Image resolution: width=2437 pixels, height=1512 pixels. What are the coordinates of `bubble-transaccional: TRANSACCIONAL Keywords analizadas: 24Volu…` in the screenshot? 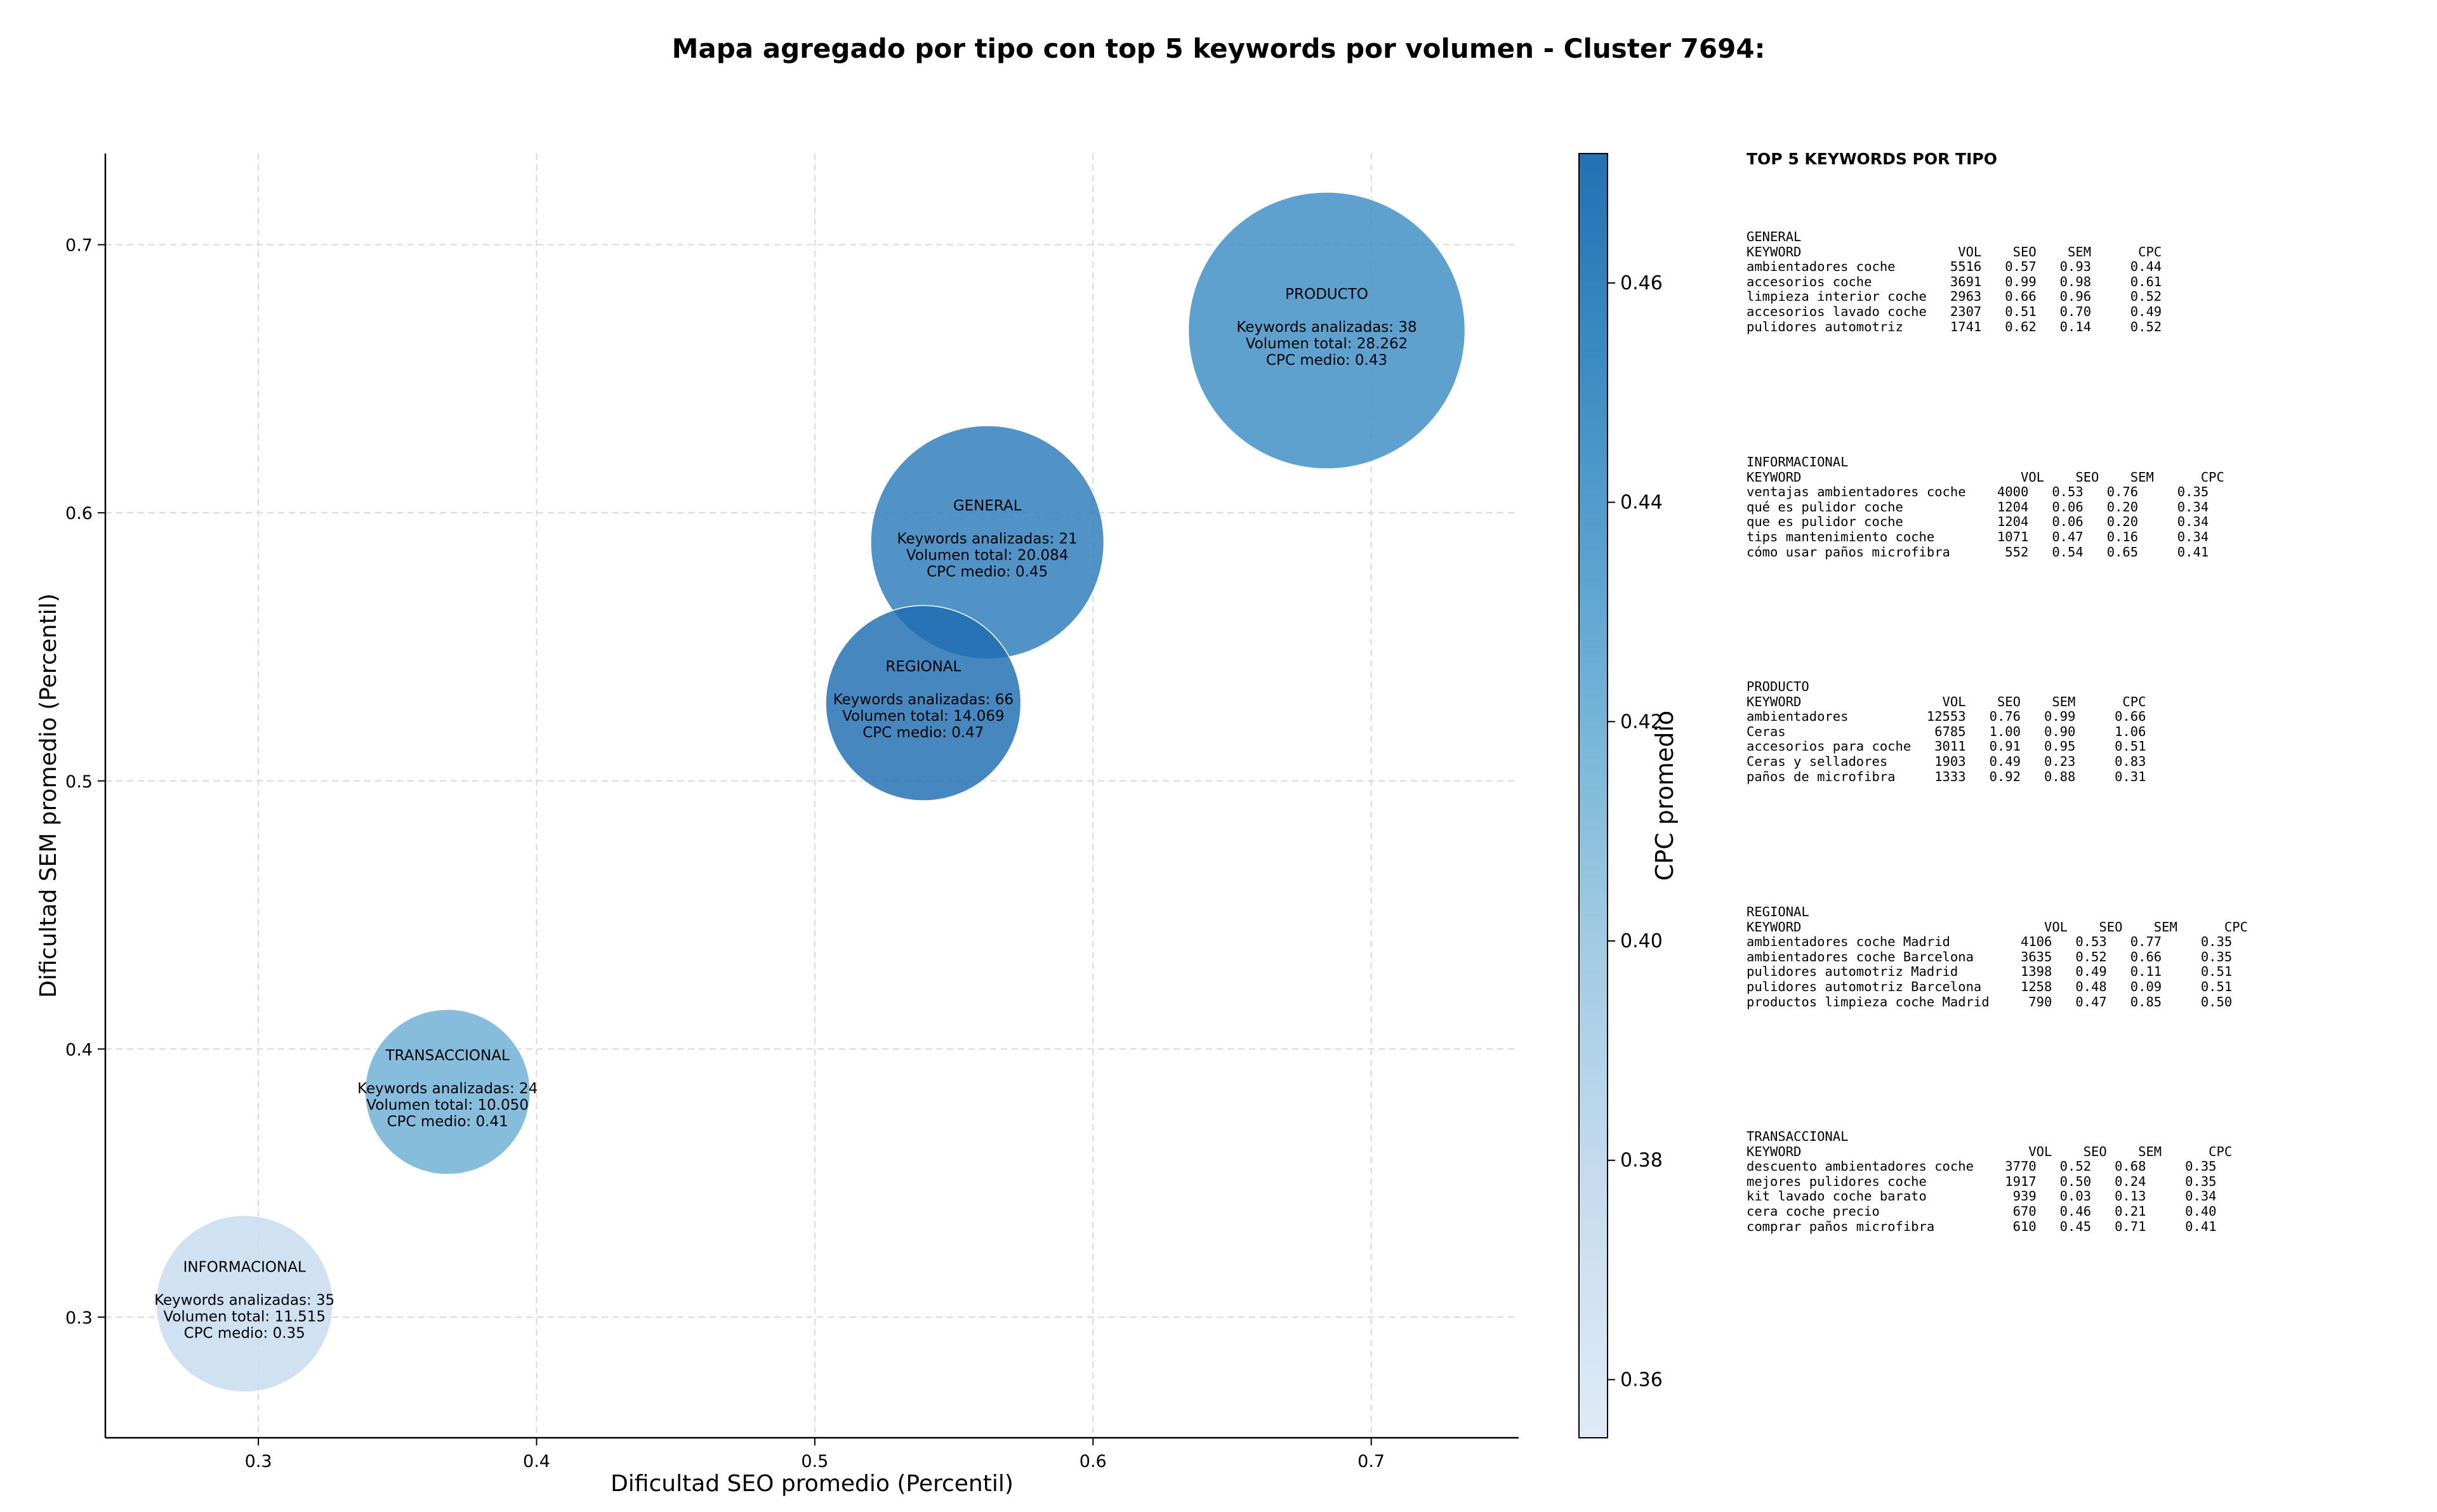 It's located at (447, 1092).